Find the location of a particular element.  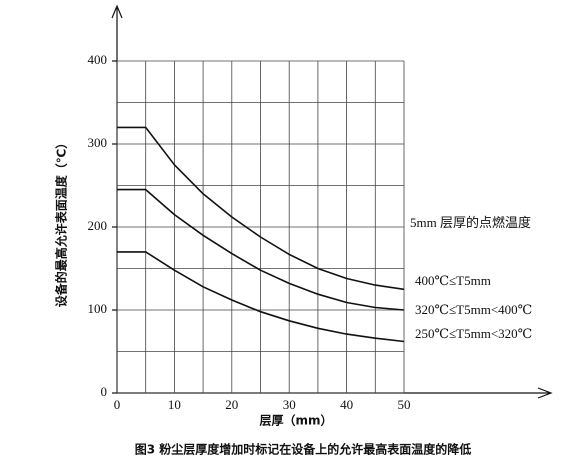

annotation: 5mm 层厚的点燃温度 is located at coordinates (470, 222).